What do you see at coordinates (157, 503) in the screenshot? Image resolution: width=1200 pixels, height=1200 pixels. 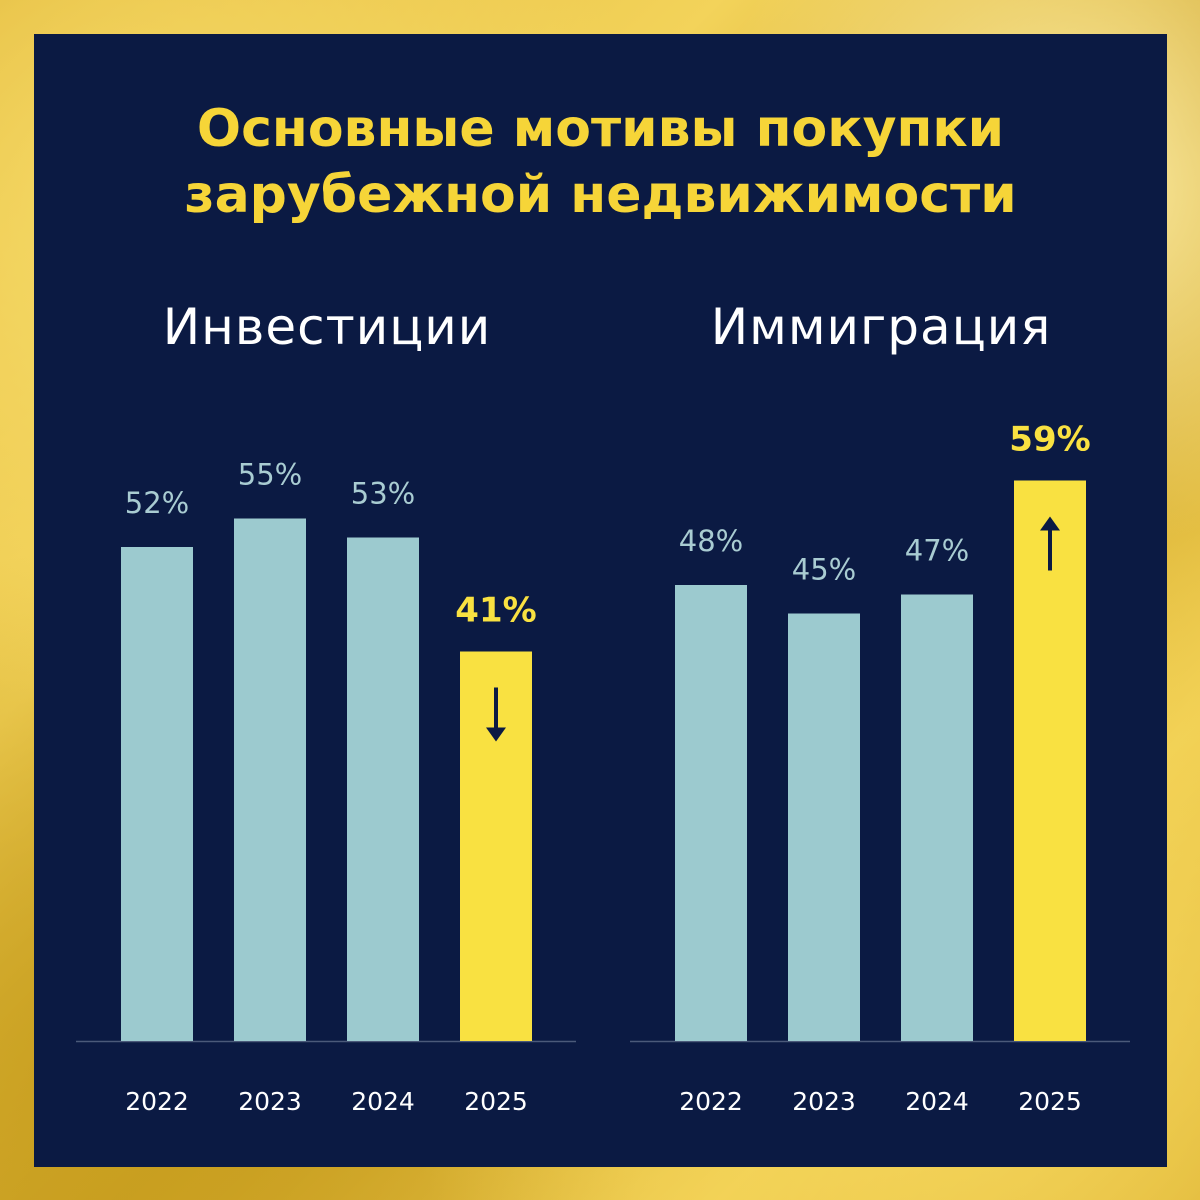 I see `investments-value-label-2022: 52%` at bounding box center [157, 503].